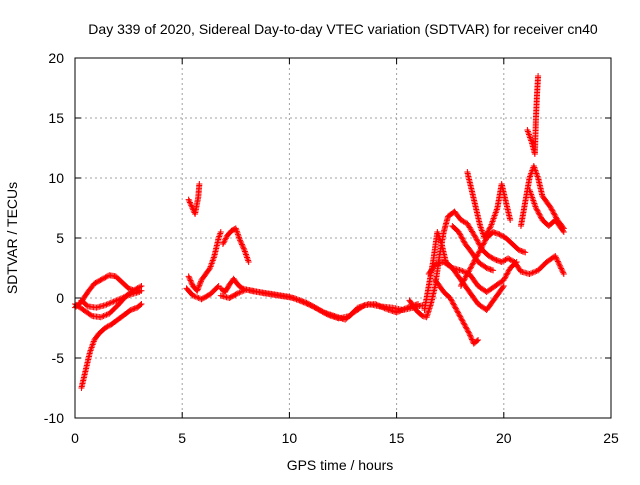  What do you see at coordinates (182, 438) in the screenshot?
I see `x-tick-label: 5` at bounding box center [182, 438].